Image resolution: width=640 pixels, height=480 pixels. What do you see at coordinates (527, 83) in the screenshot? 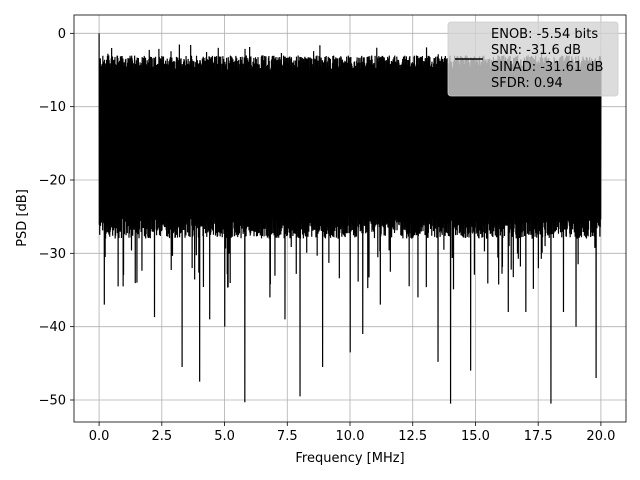
I see `legend-sfdr: SFDR: 0.94` at bounding box center [527, 83].